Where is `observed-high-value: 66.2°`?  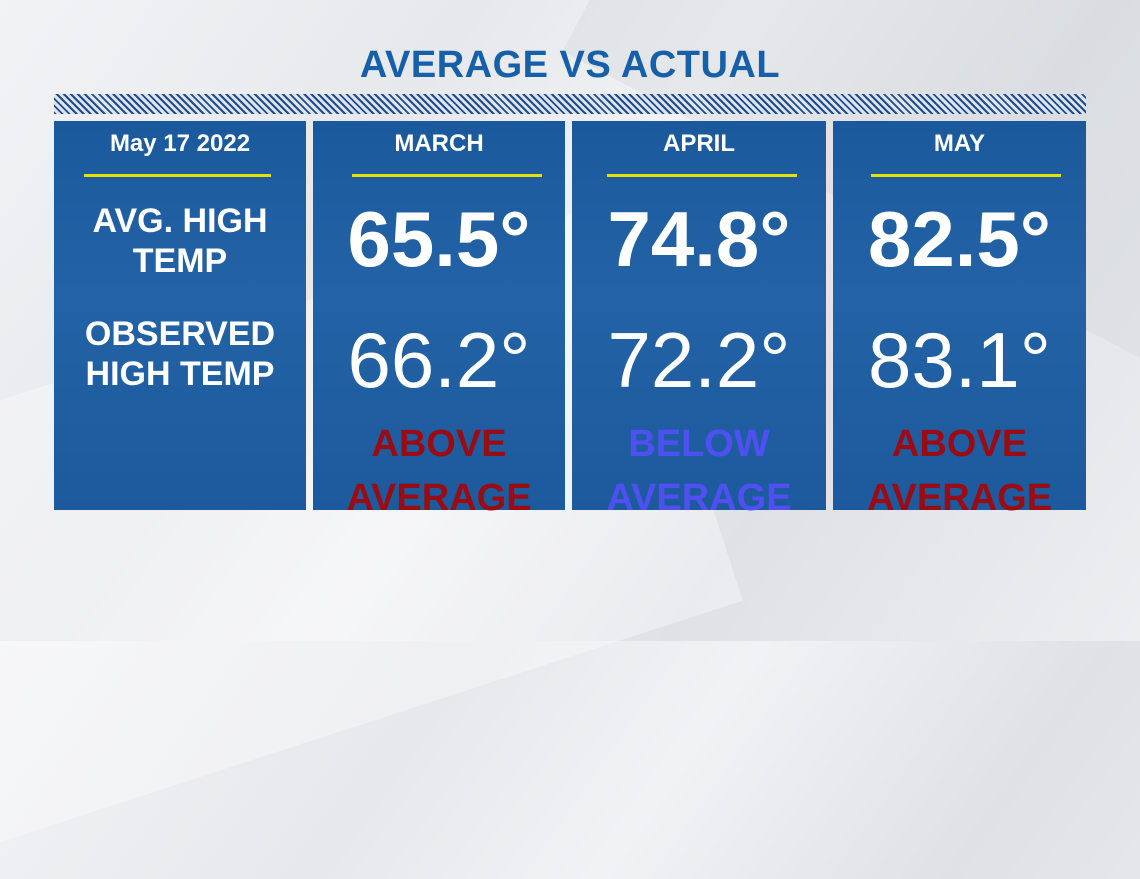 observed-high-value: 66.2° is located at coordinates (439, 360).